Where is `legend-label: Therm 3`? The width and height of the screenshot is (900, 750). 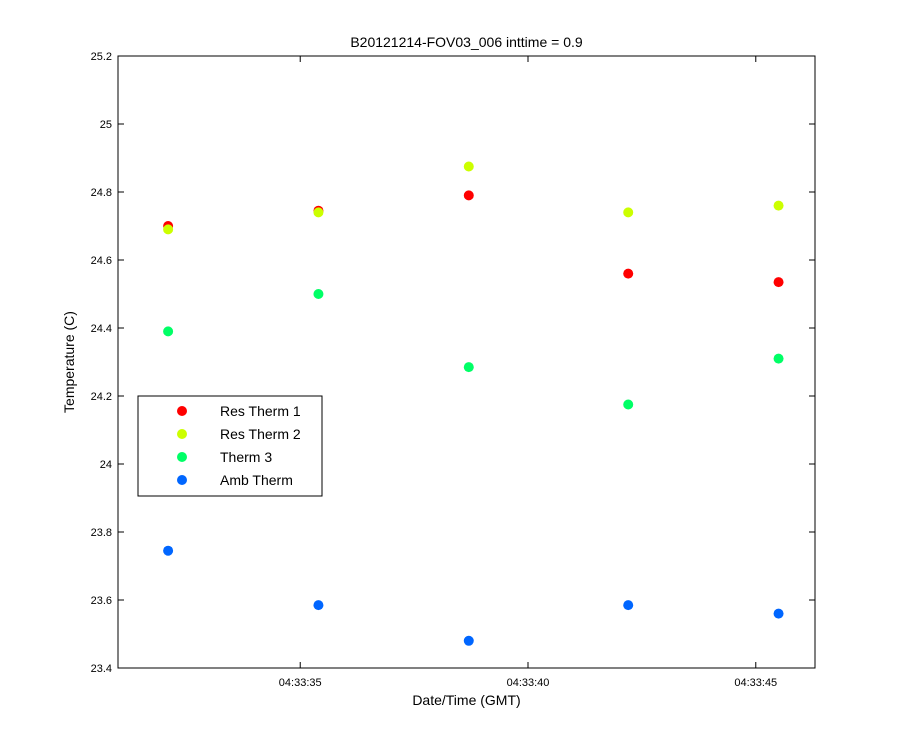 legend-label: Therm 3 is located at coordinates (246, 457).